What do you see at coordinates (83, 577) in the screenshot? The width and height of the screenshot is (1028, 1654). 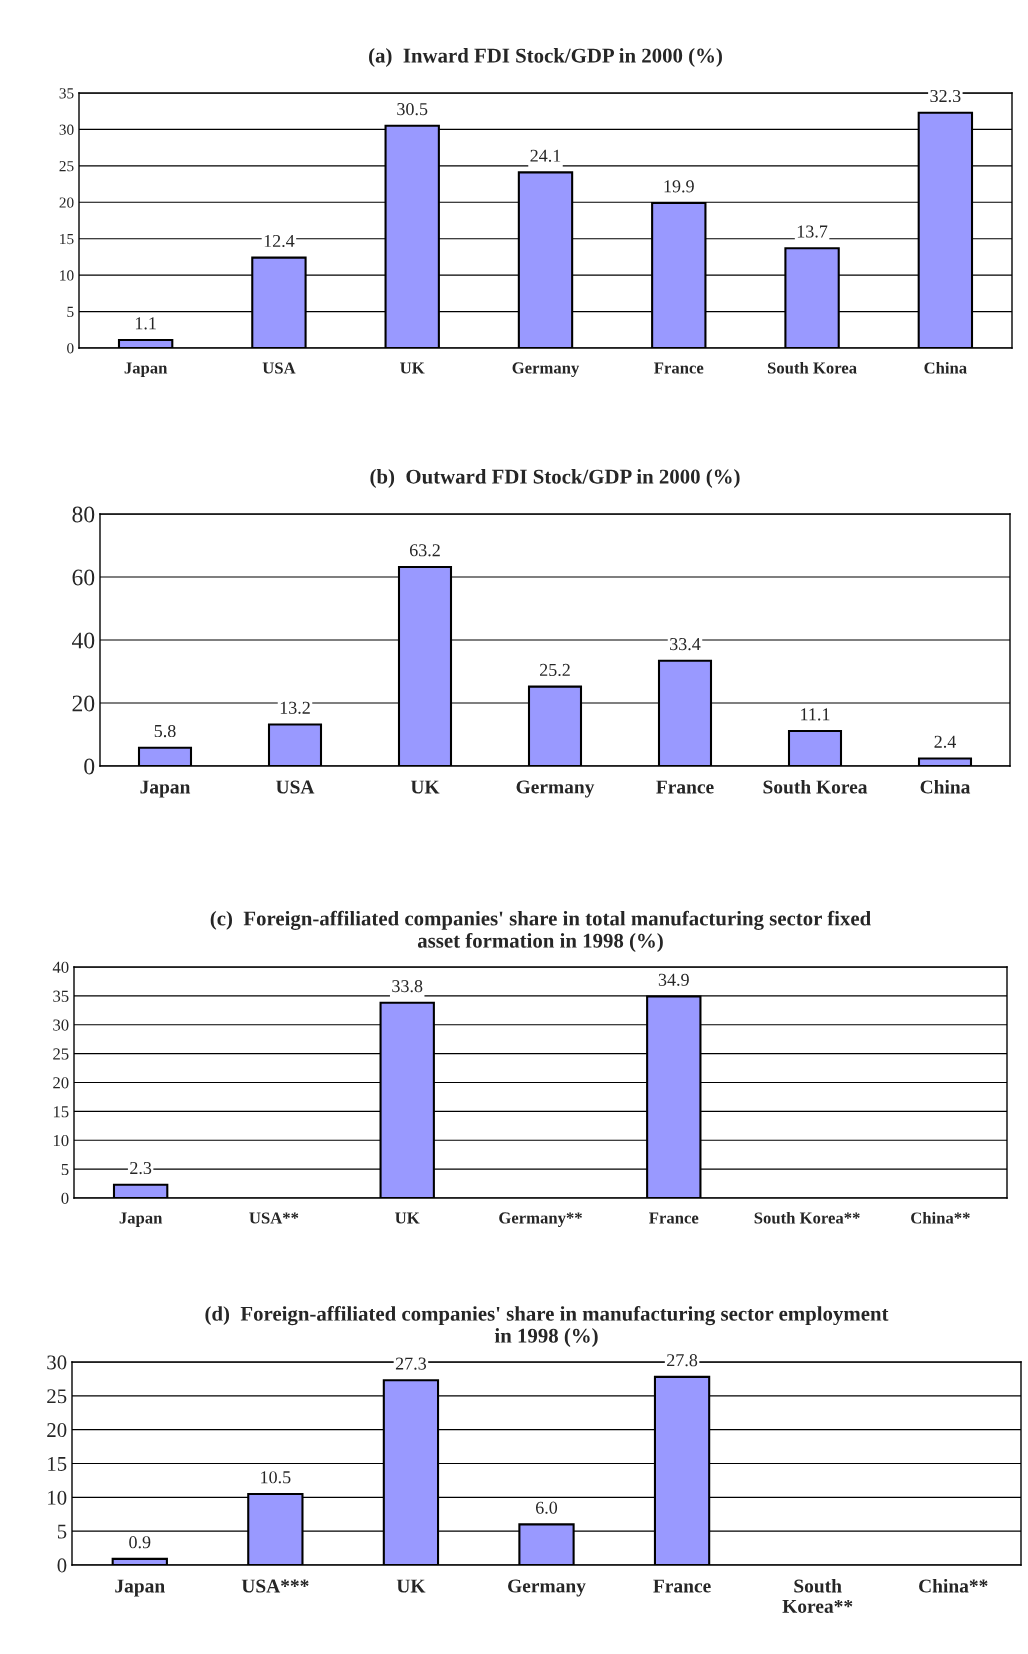 I see `y-tick-label: 60` at bounding box center [83, 577].